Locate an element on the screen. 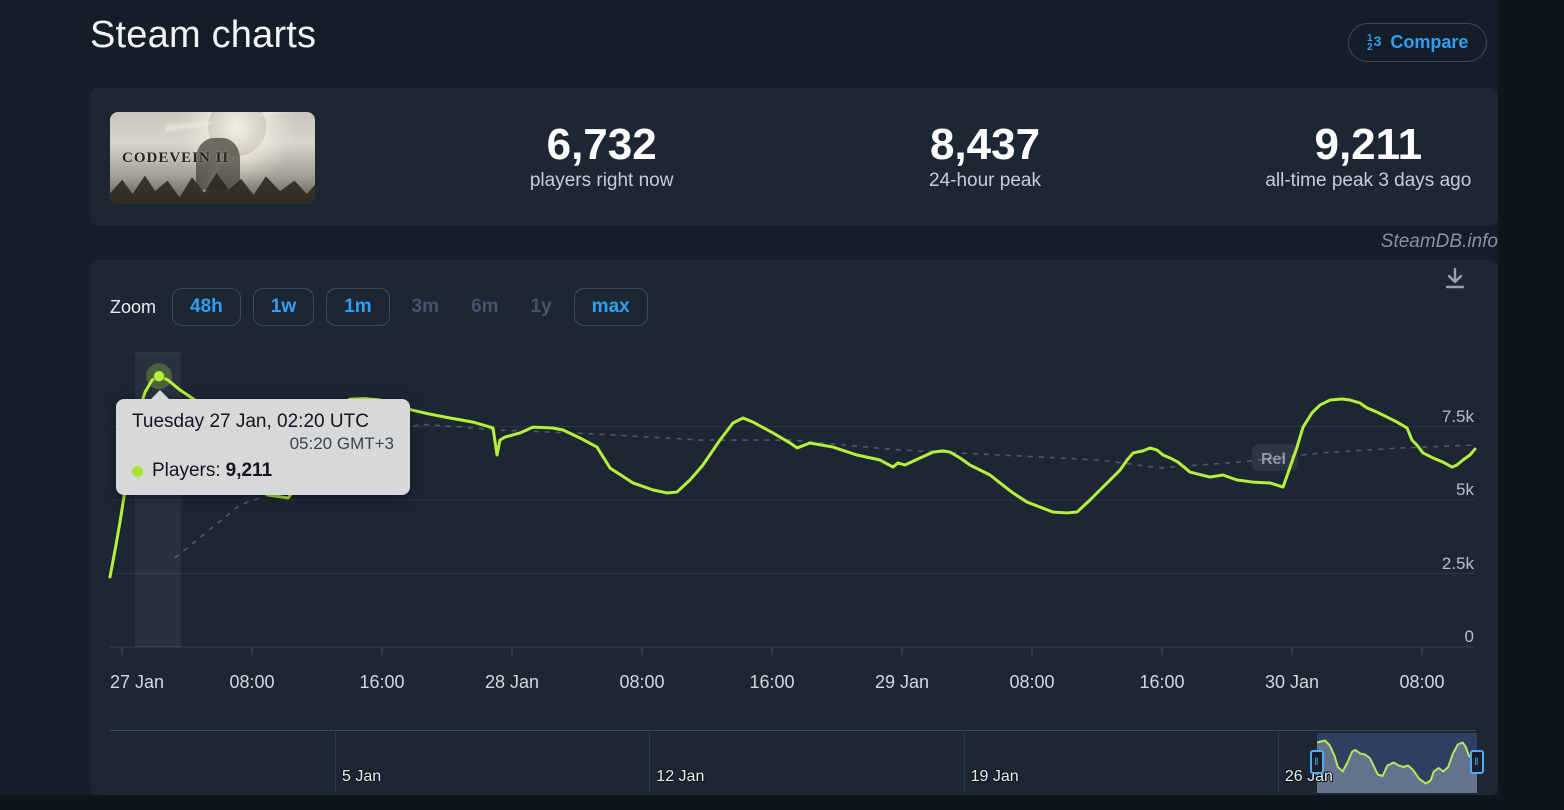  stat-value: 9,211 is located at coordinates (1368, 144).